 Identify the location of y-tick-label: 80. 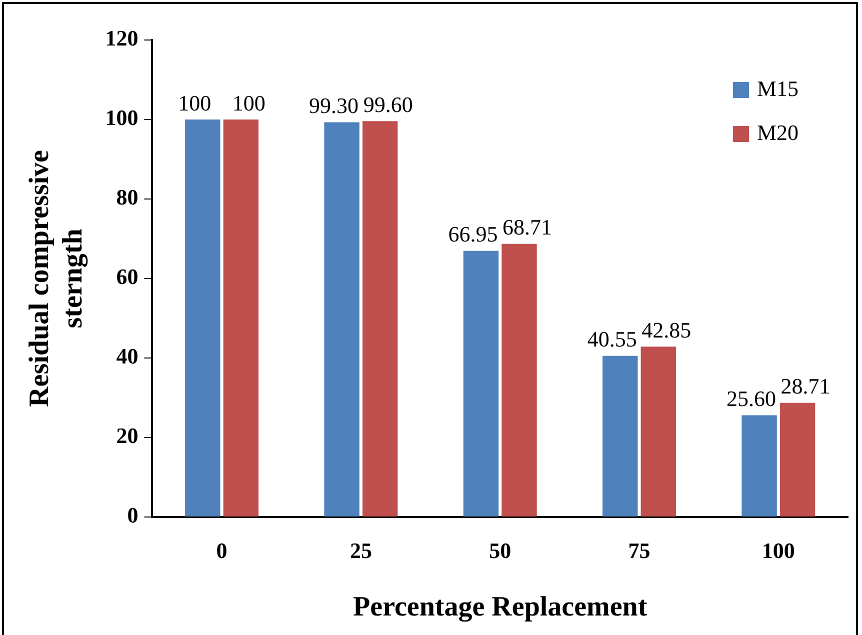
(127, 197).